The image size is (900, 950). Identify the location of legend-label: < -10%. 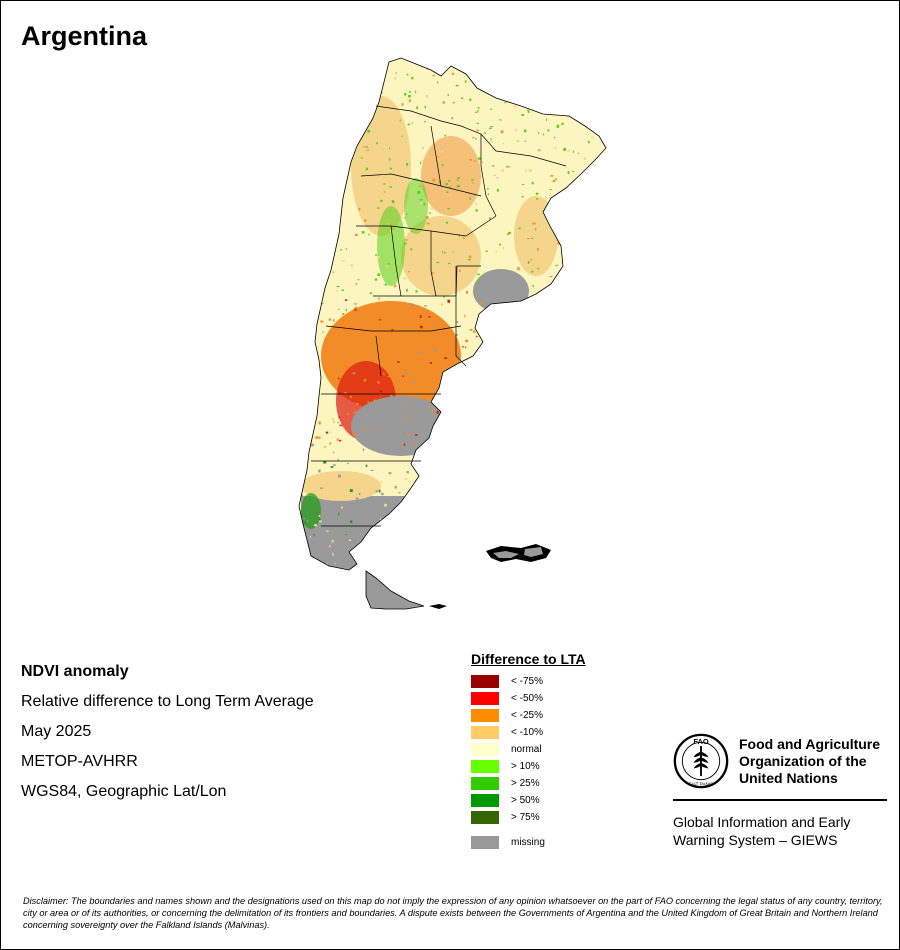
(527, 732).